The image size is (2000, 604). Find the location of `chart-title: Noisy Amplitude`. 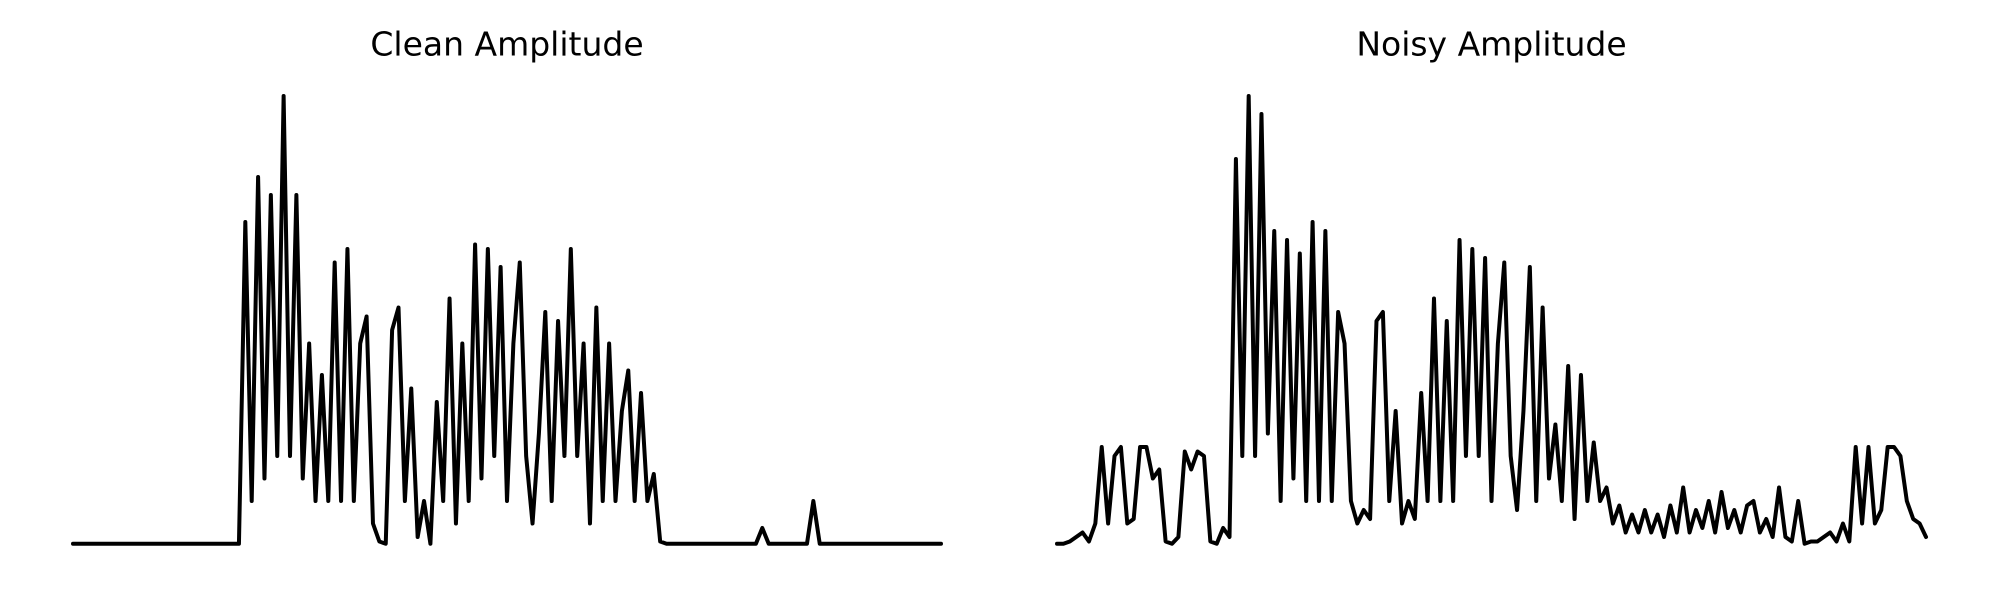

chart-title: Noisy Amplitude is located at coordinates (1491, 44).